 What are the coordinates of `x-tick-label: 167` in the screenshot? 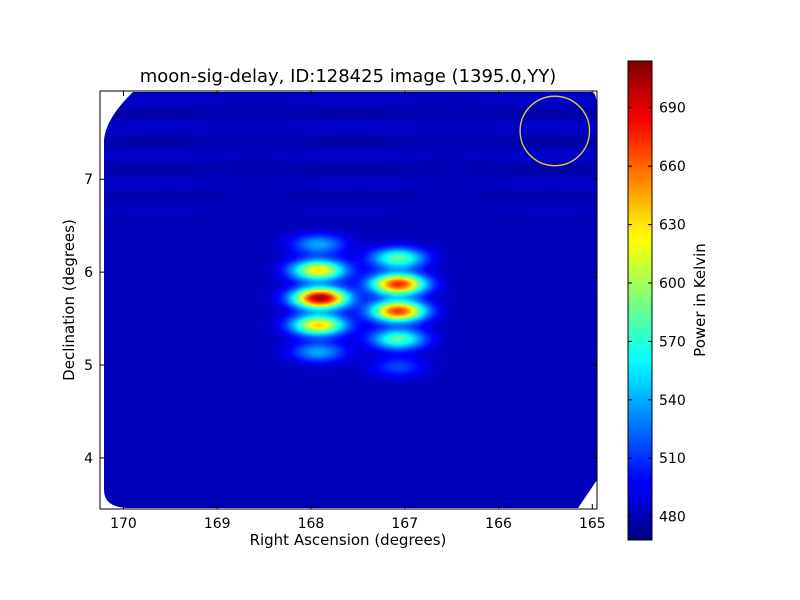 It's located at (404, 524).